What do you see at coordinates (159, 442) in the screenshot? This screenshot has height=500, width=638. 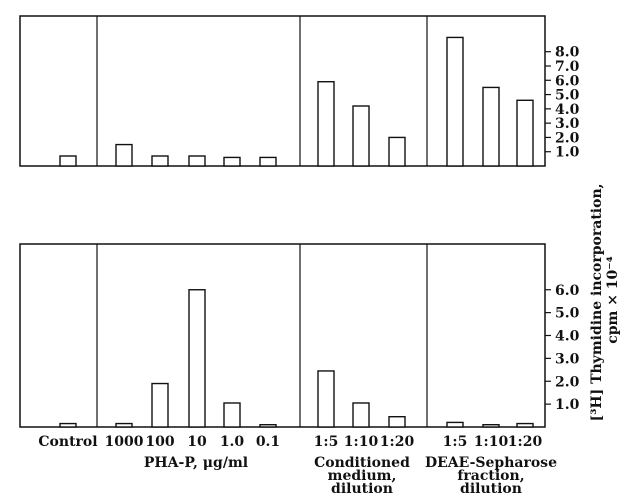 I see `category-label: 100` at bounding box center [159, 442].